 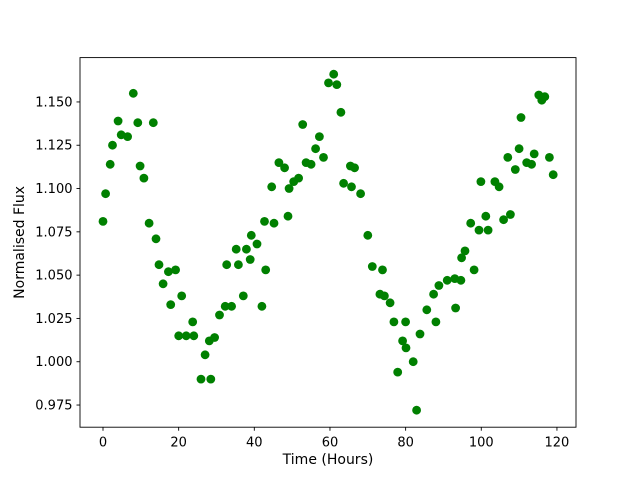 I want to click on x-tick-label: 100, so click(x=481, y=443).